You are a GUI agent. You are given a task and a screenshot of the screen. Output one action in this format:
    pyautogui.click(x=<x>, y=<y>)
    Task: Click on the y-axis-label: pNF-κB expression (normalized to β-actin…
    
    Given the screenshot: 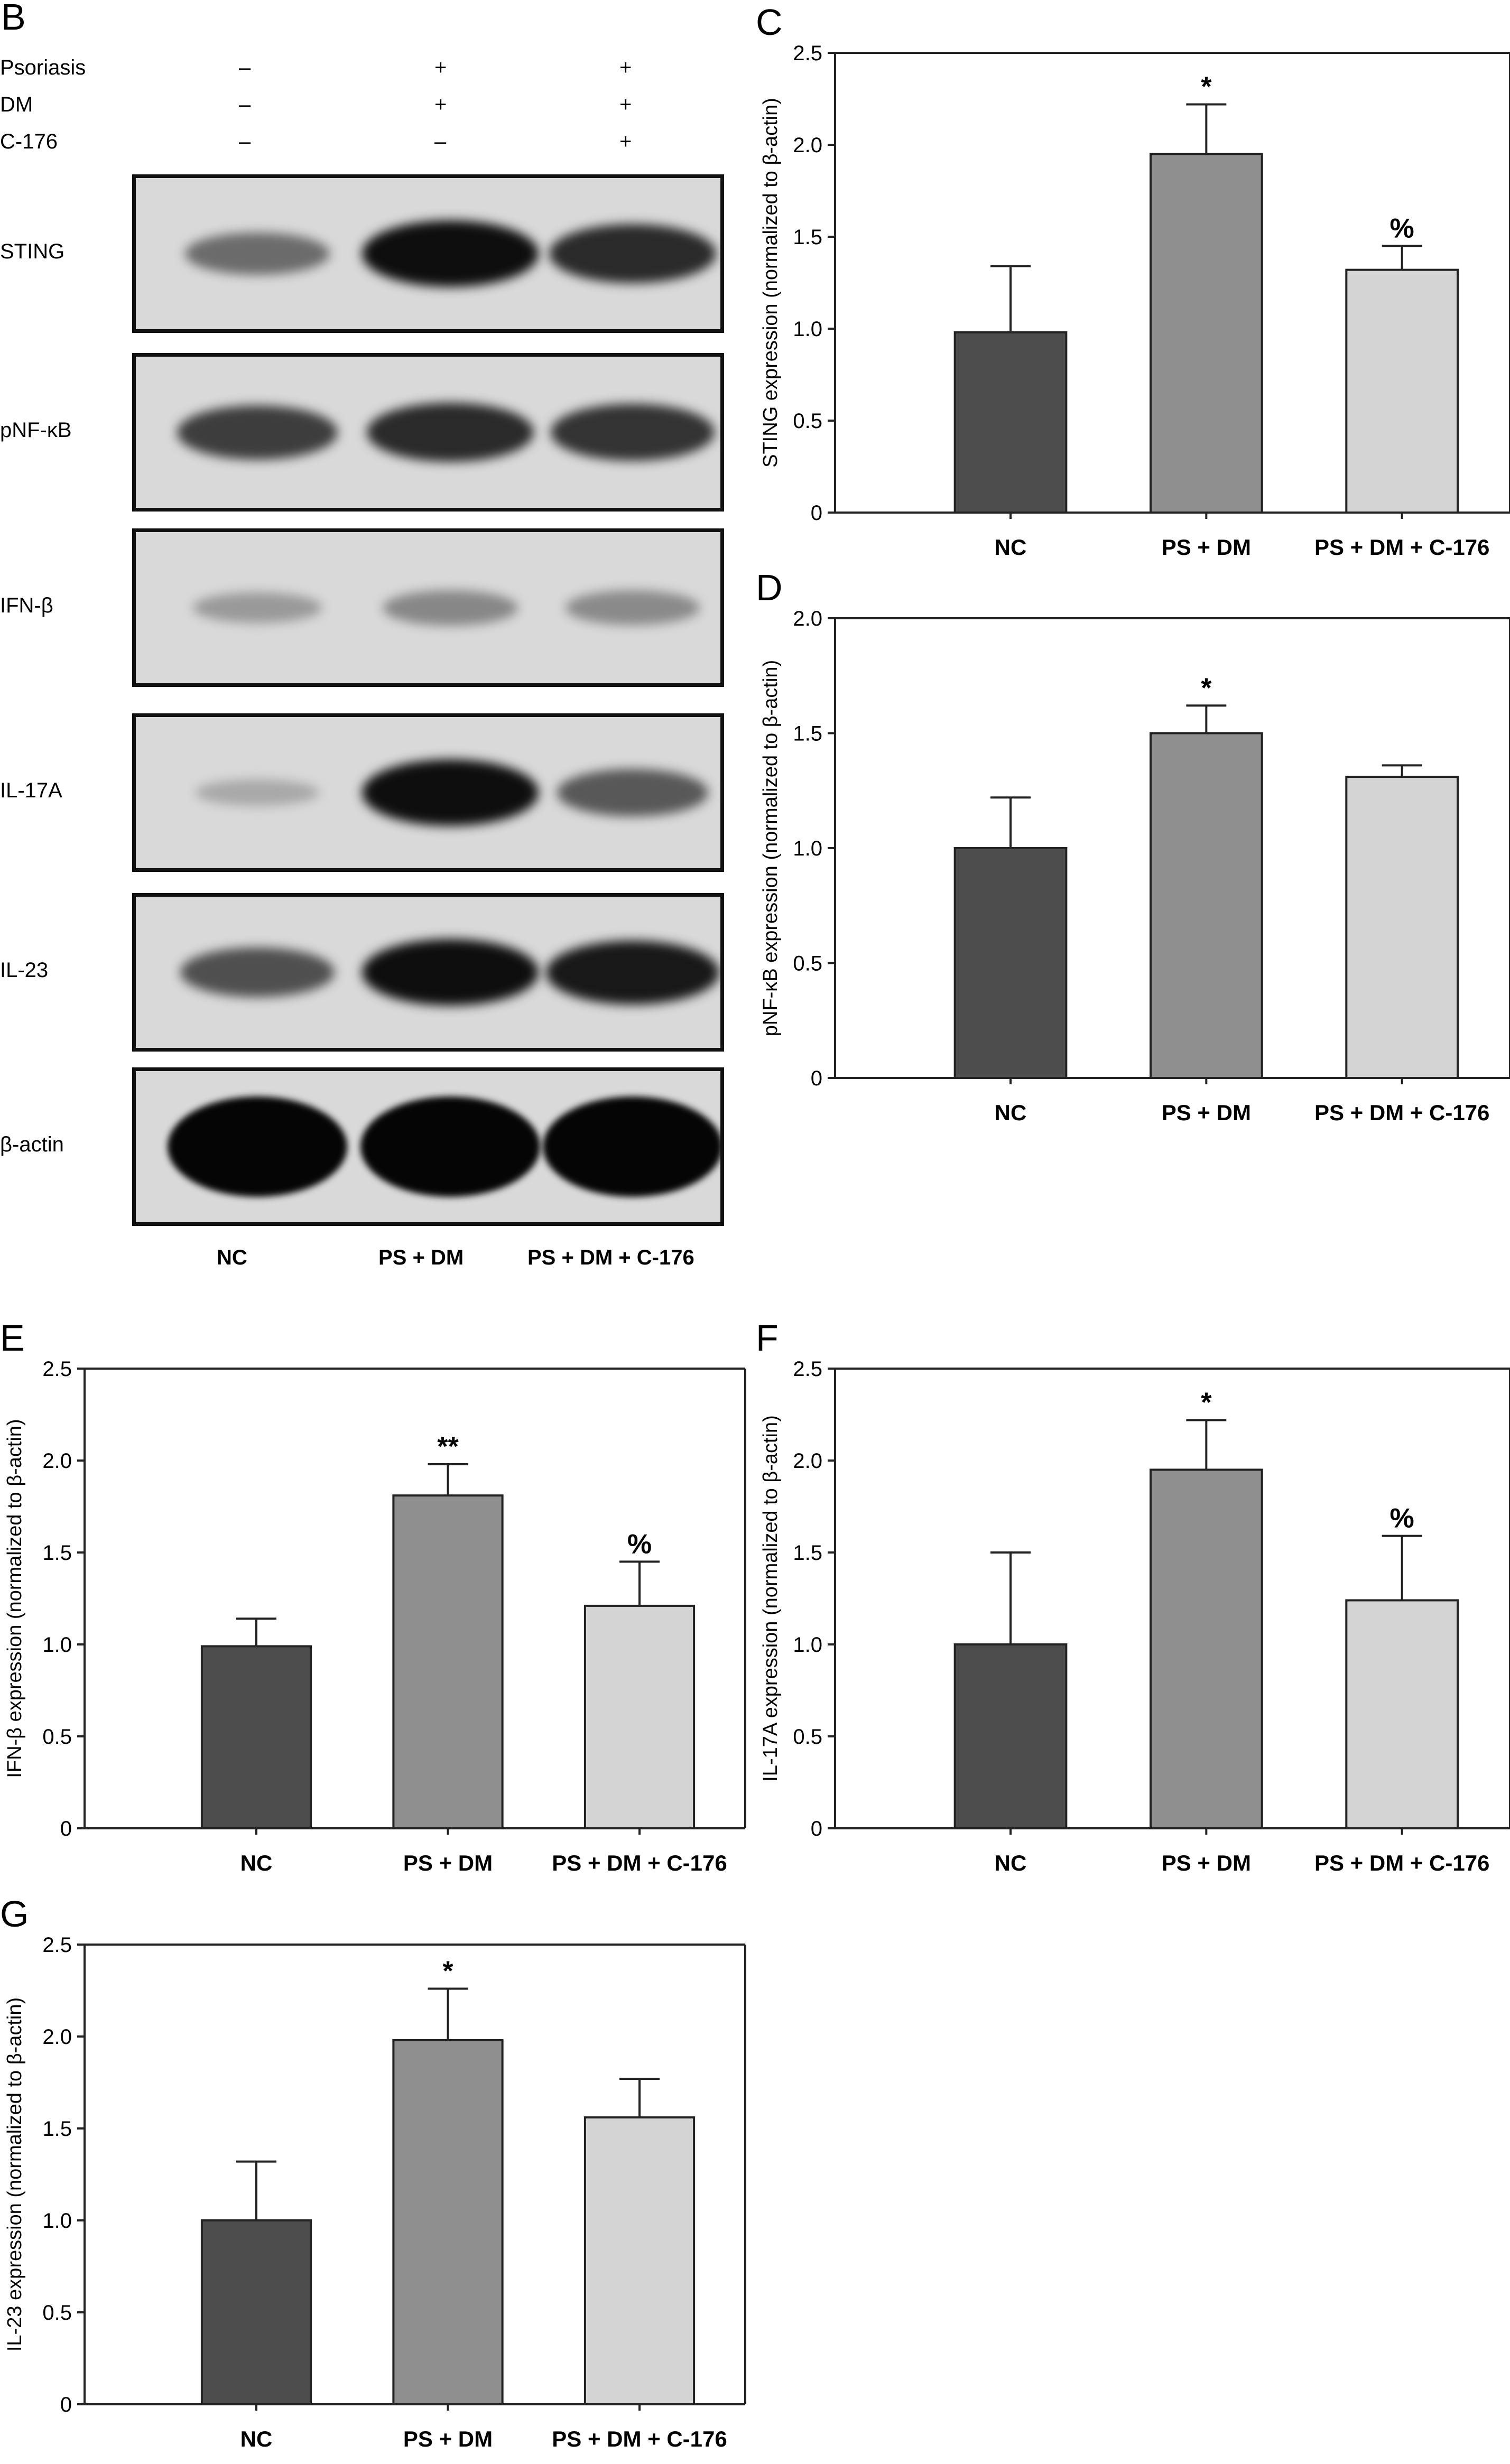 What is the action you would take?
    pyautogui.click(x=771, y=848)
    